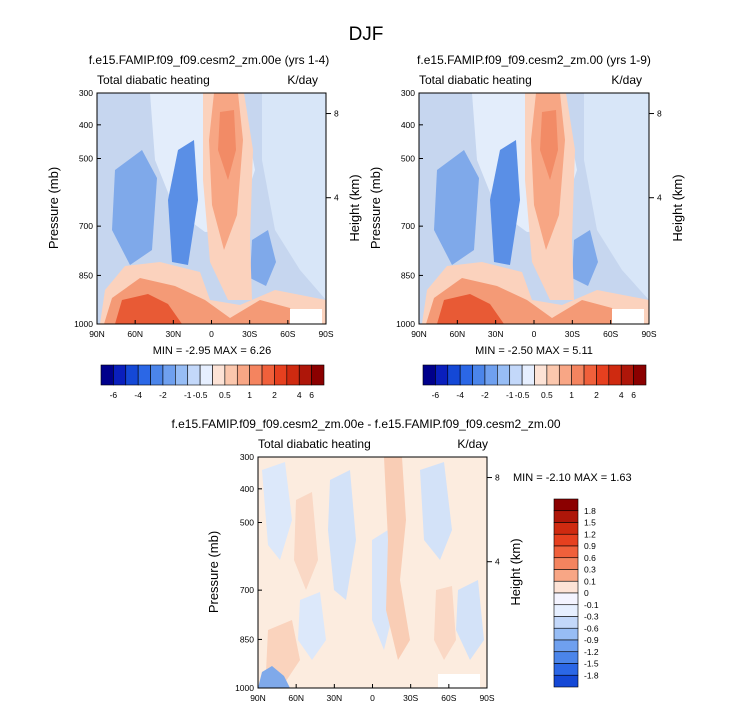 The width and height of the screenshot is (733, 712). I want to click on colorbar-label: 0, so click(586, 593).